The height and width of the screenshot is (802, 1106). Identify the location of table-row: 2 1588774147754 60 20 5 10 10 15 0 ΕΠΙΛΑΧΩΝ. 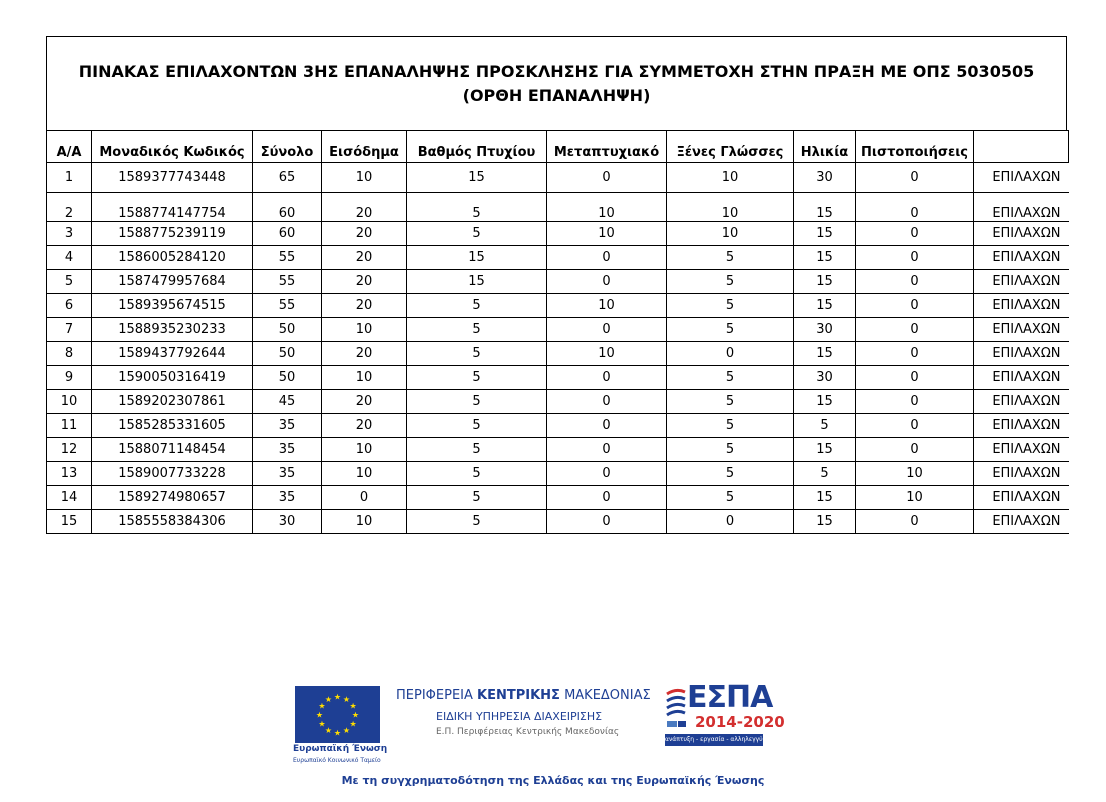
(557, 207).